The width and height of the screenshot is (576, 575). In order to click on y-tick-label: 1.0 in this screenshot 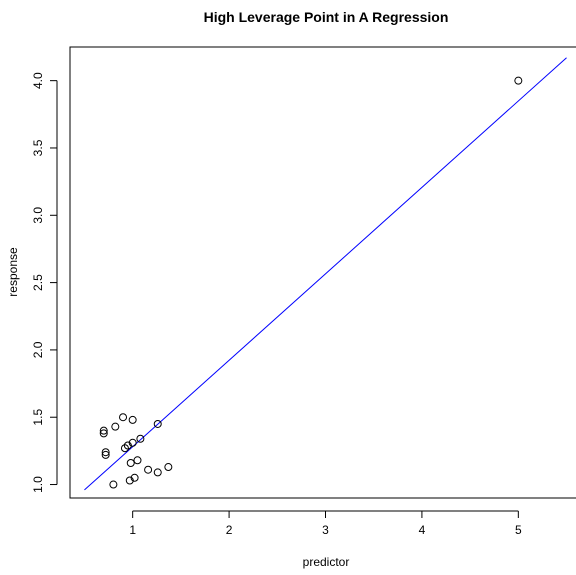, I will do `click(38, 484)`.